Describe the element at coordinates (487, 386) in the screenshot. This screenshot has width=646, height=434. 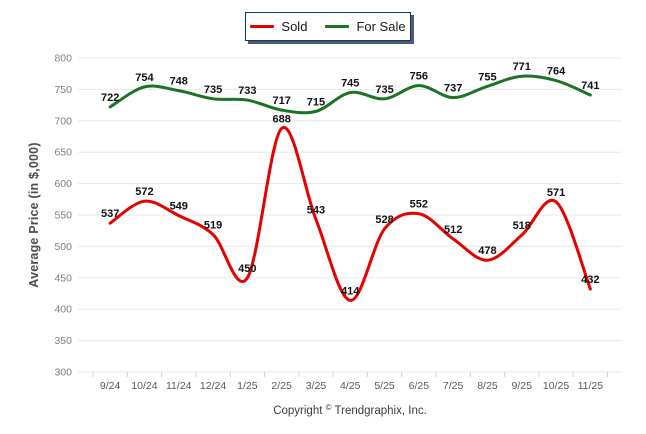
I see `x-tick-label: 8/25` at that location.